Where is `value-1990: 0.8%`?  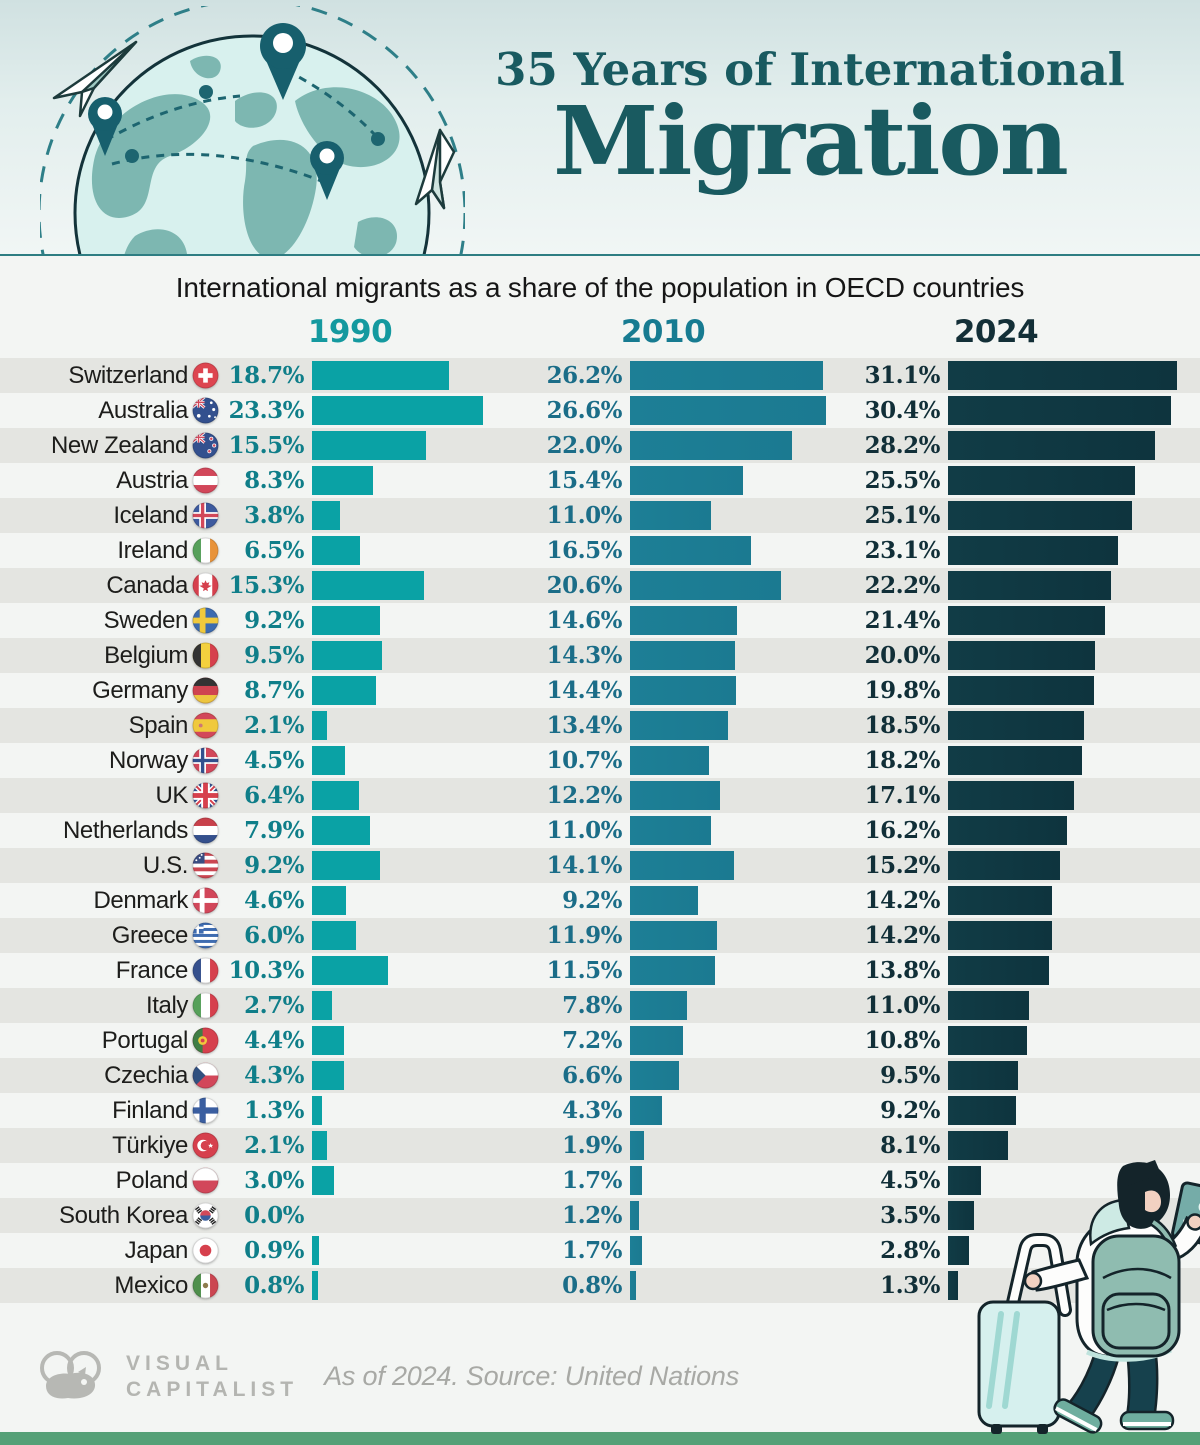 value-1990: 0.8% is located at coordinates (274, 1285).